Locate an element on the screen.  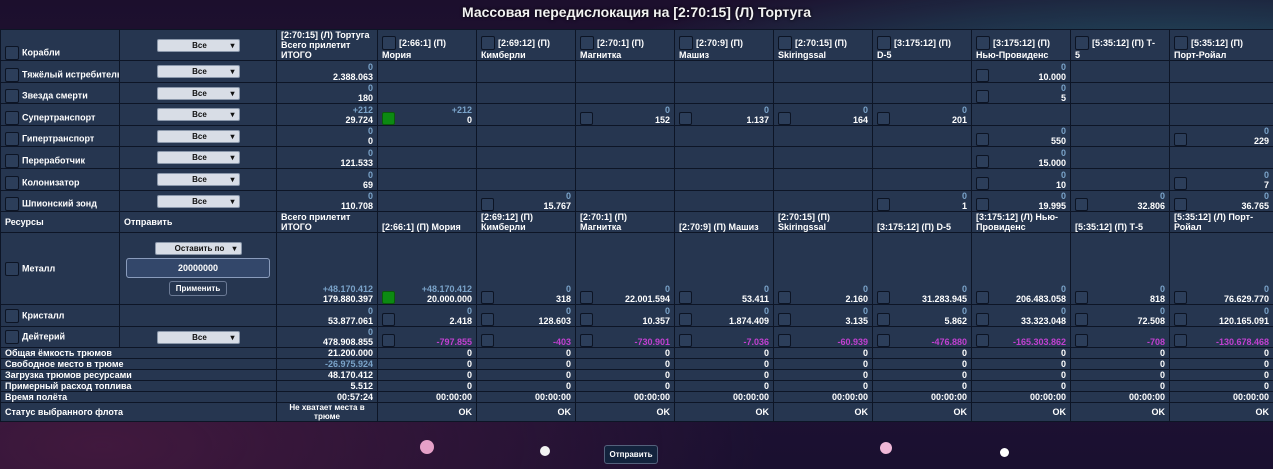
send-fleet-button: Отправить is located at coordinates (631, 454).